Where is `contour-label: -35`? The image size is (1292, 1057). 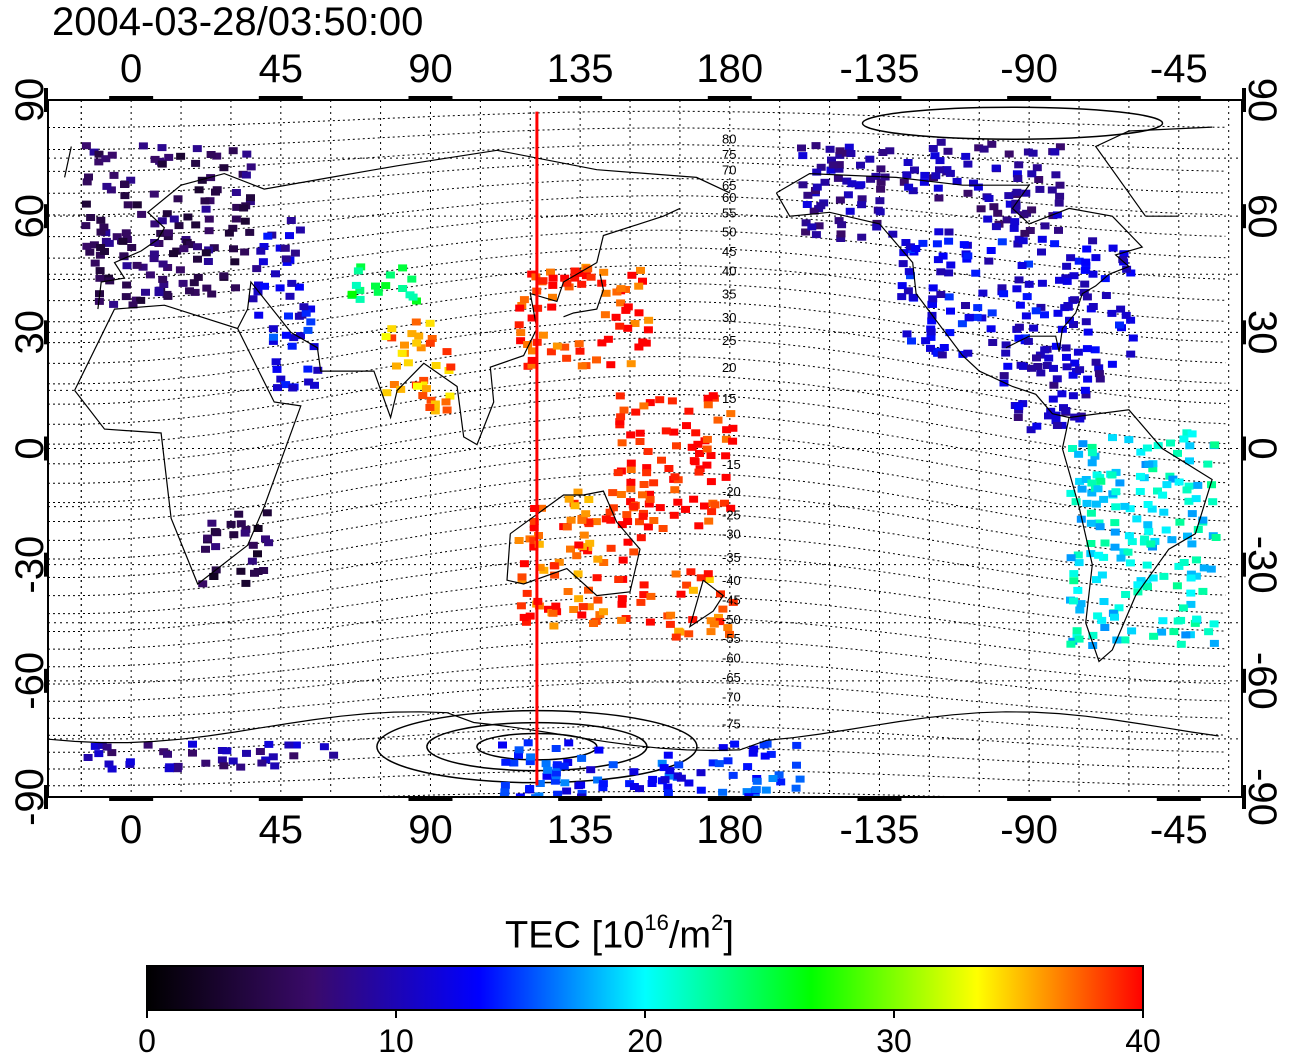
contour-label: -35 is located at coordinates (731, 557).